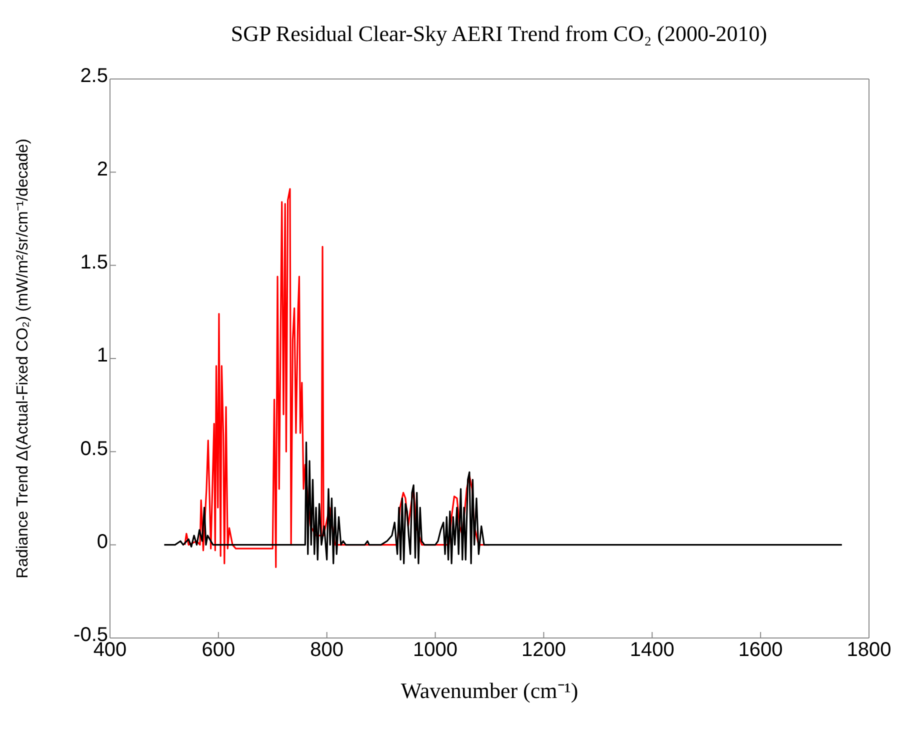  I want to click on x-tick-label: 600, so click(219, 650).